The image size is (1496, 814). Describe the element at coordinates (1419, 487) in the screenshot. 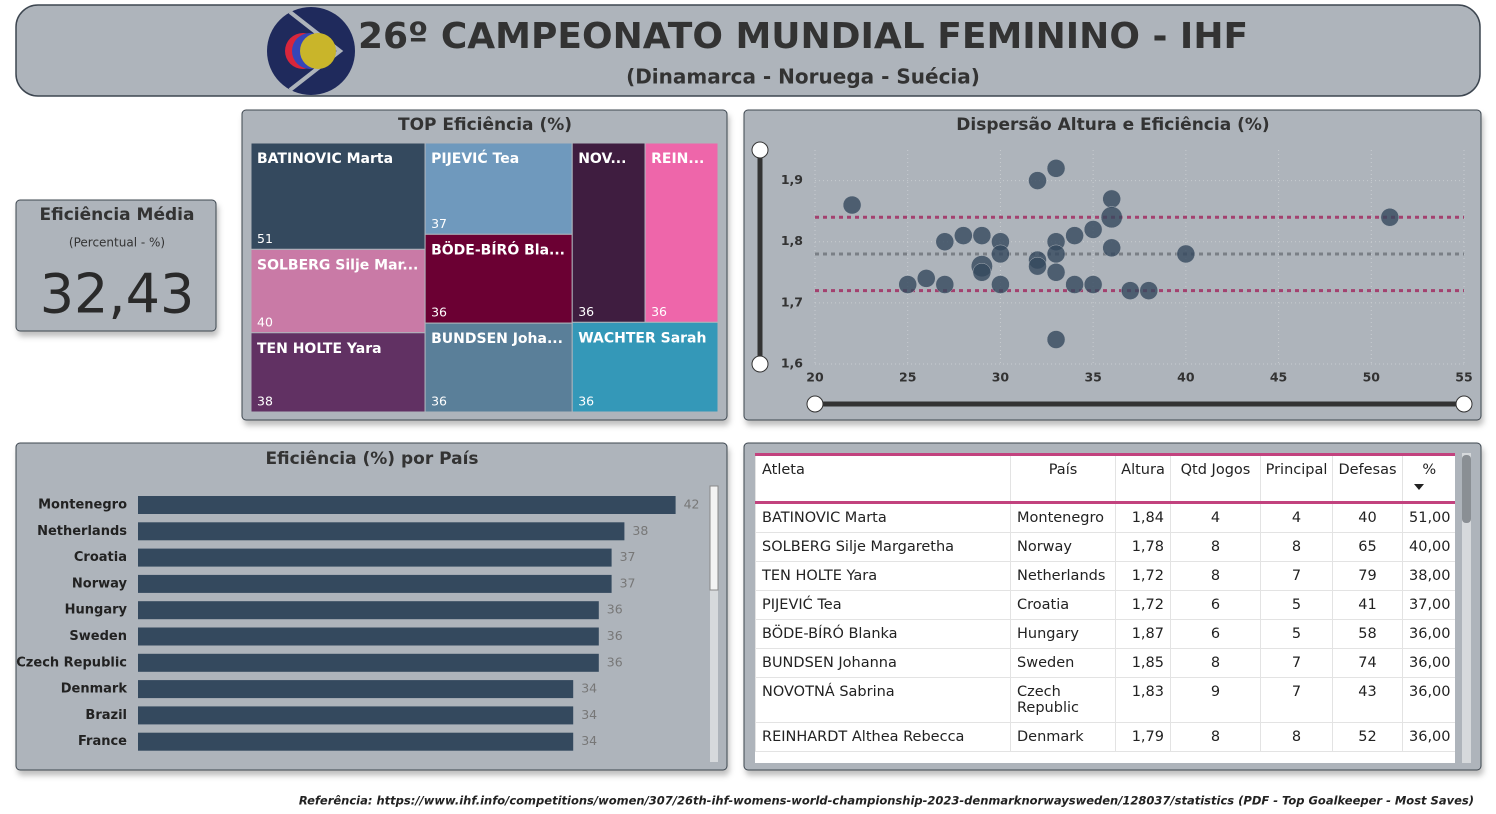

I see `sort-arrow` at that location.